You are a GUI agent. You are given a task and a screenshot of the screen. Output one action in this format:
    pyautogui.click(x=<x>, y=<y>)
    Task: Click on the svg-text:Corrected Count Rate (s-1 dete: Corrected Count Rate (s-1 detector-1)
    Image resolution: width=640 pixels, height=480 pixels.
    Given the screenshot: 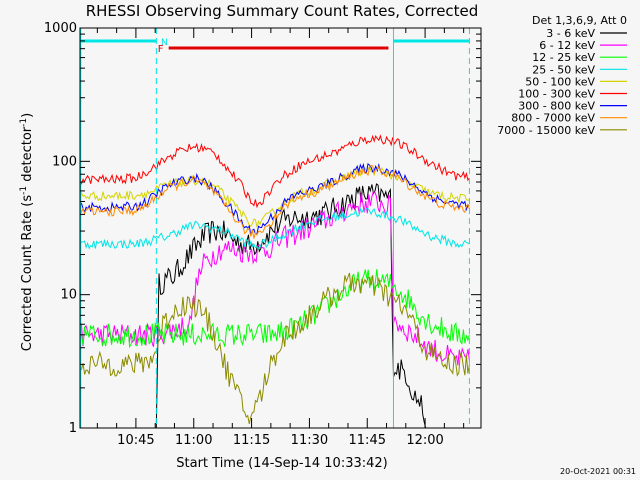 What is the action you would take?
    pyautogui.click(x=27, y=232)
    